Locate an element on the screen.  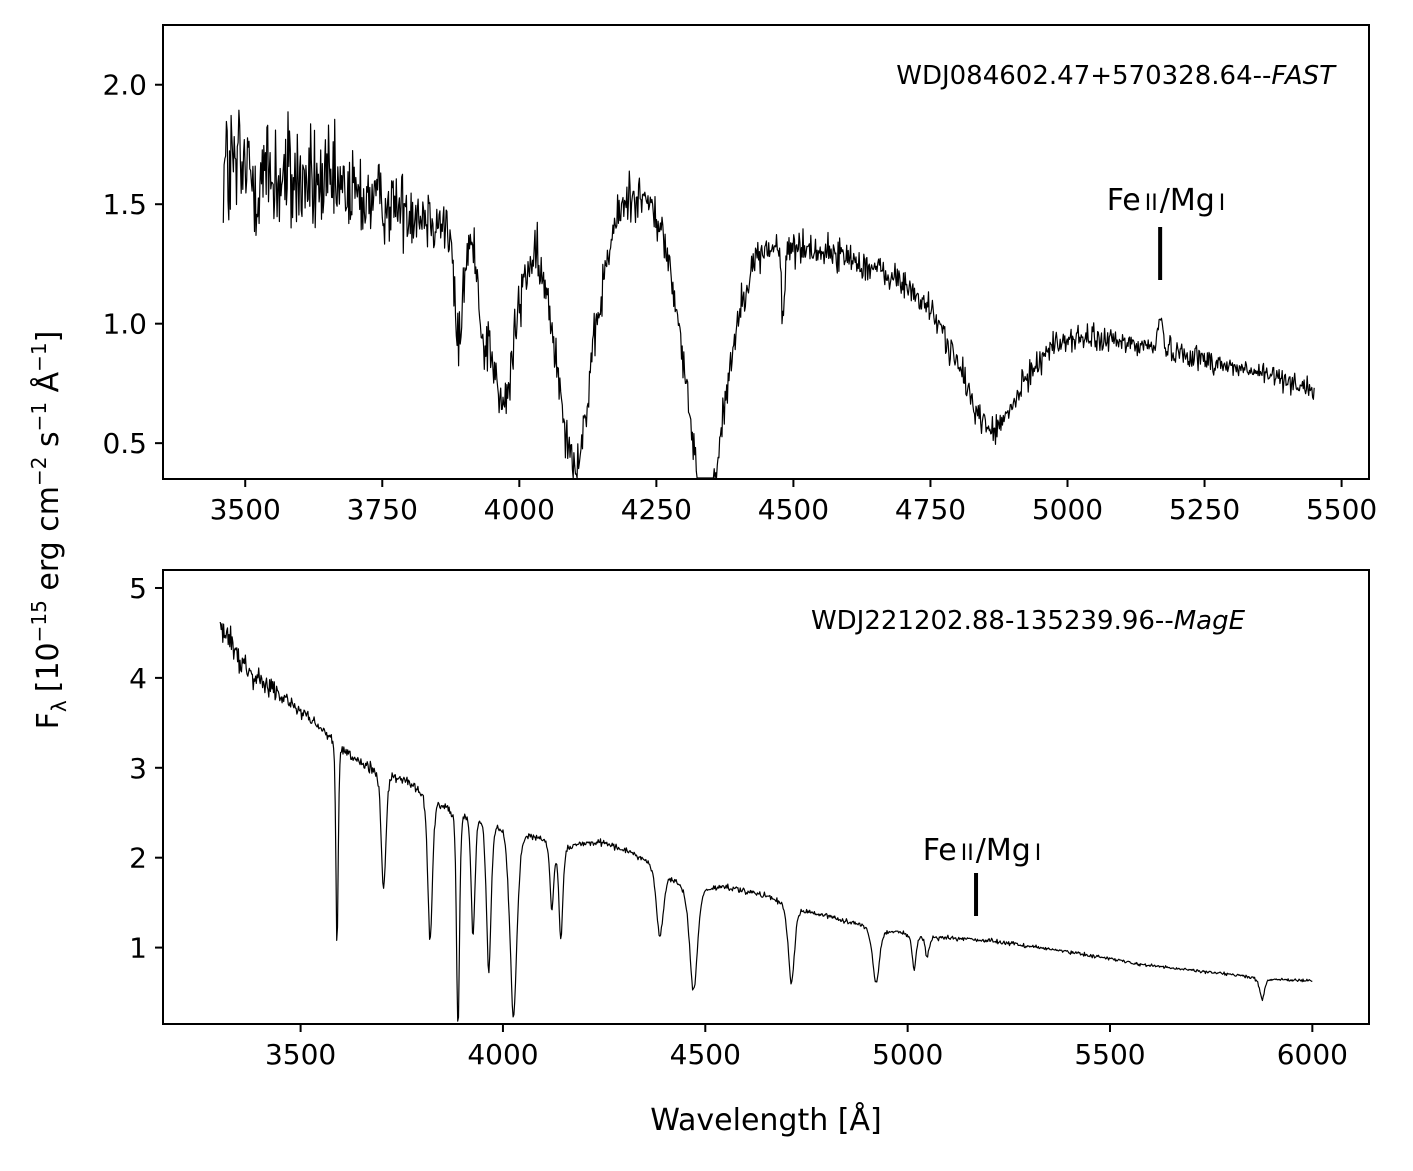
top-feii-mgi-label: Fe II/Mg I is located at coordinates (1166, 200).